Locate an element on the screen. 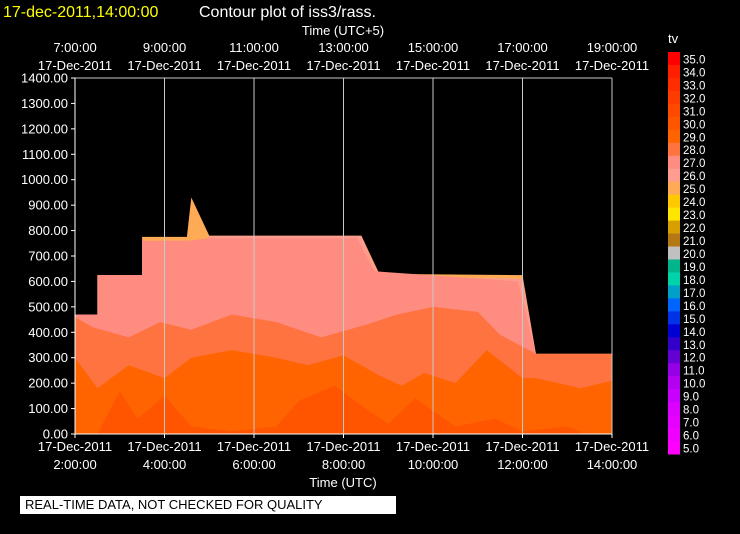 The width and height of the screenshot is (740, 534). y-tick-label: 1200.00 is located at coordinates (44, 128).